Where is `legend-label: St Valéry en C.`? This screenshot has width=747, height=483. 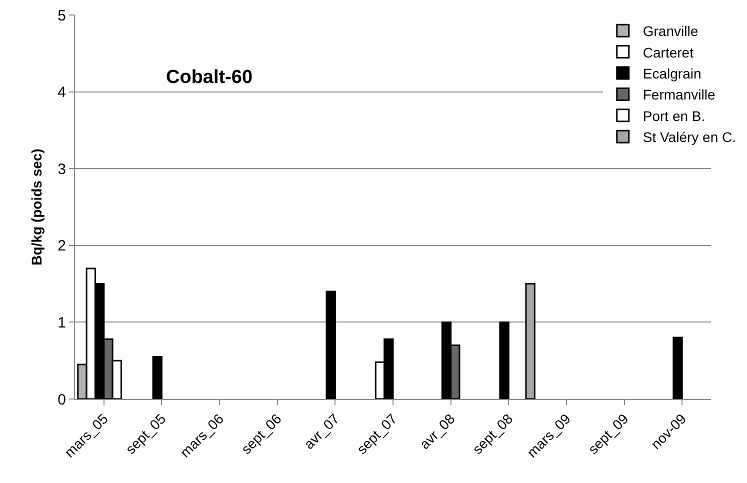 legend-label: St Valéry en C. is located at coordinates (689, 137).